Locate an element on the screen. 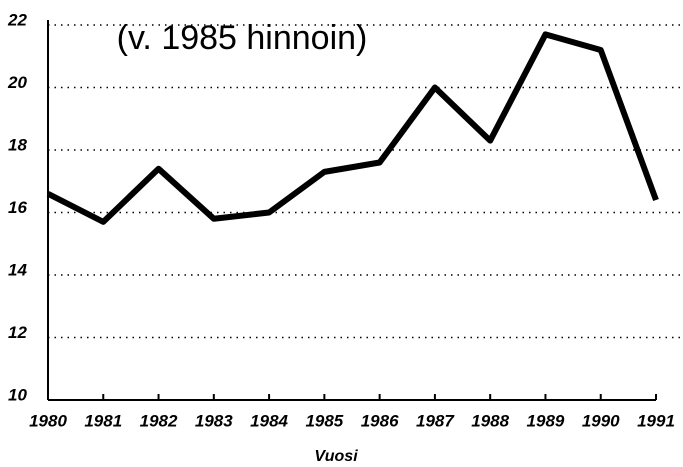 The height and width of the screenshot is (467, 683). y-tick-label: 12 is located at coordinates (17, 332).